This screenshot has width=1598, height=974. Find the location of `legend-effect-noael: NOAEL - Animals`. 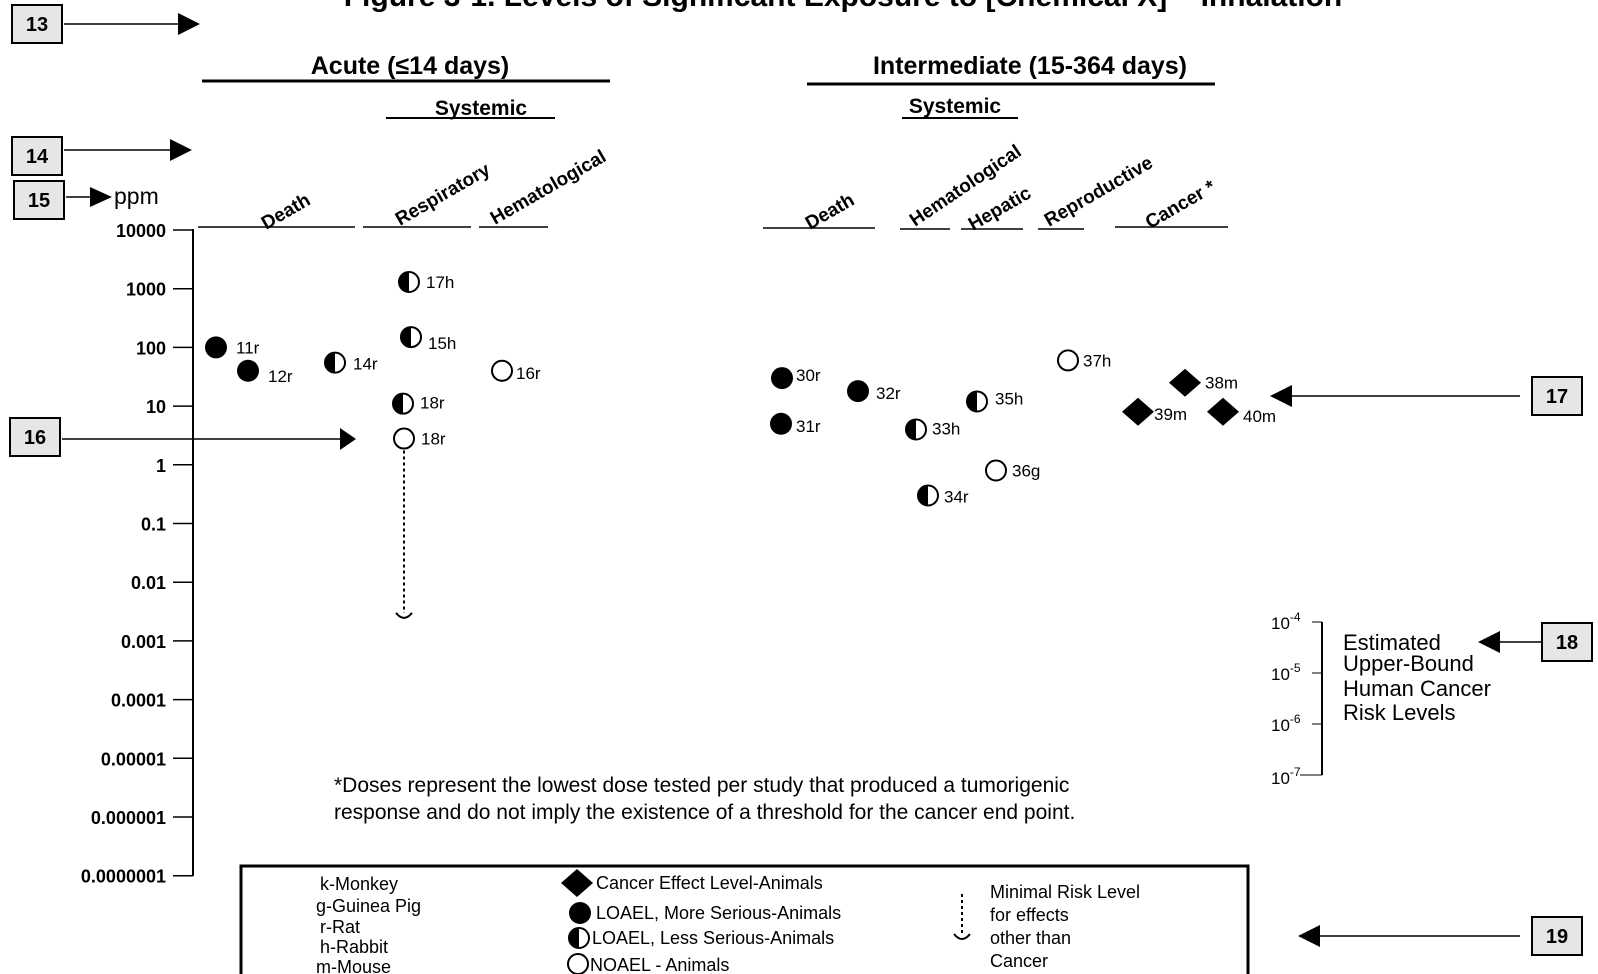

legend-effect-noael: NOAEL - Animals is located at coordinates (659, 964).